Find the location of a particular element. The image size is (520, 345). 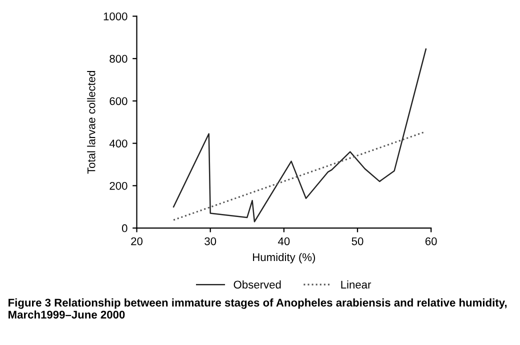

x-tick-label: 20 is located at coordinates (137, 241).